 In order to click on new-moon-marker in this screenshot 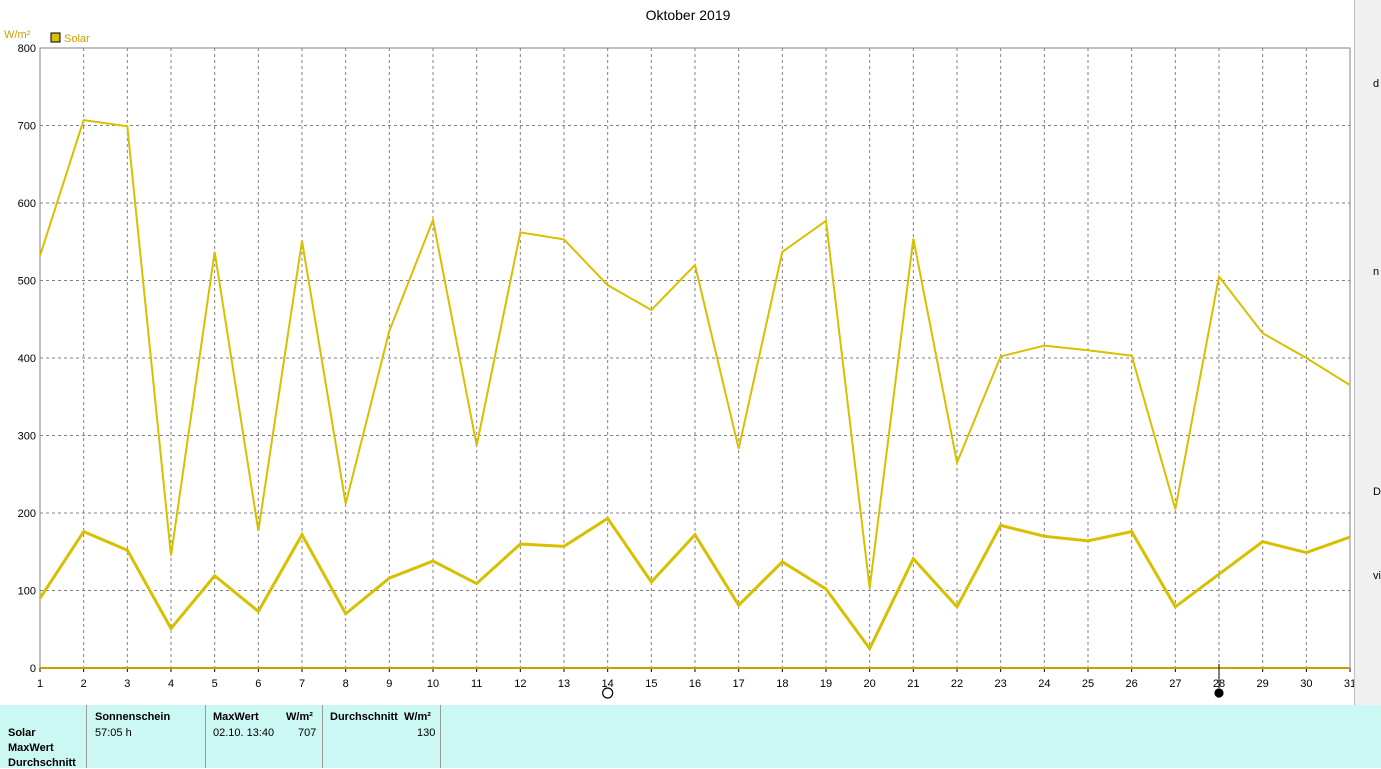, I will do `click(1219, 693)`.